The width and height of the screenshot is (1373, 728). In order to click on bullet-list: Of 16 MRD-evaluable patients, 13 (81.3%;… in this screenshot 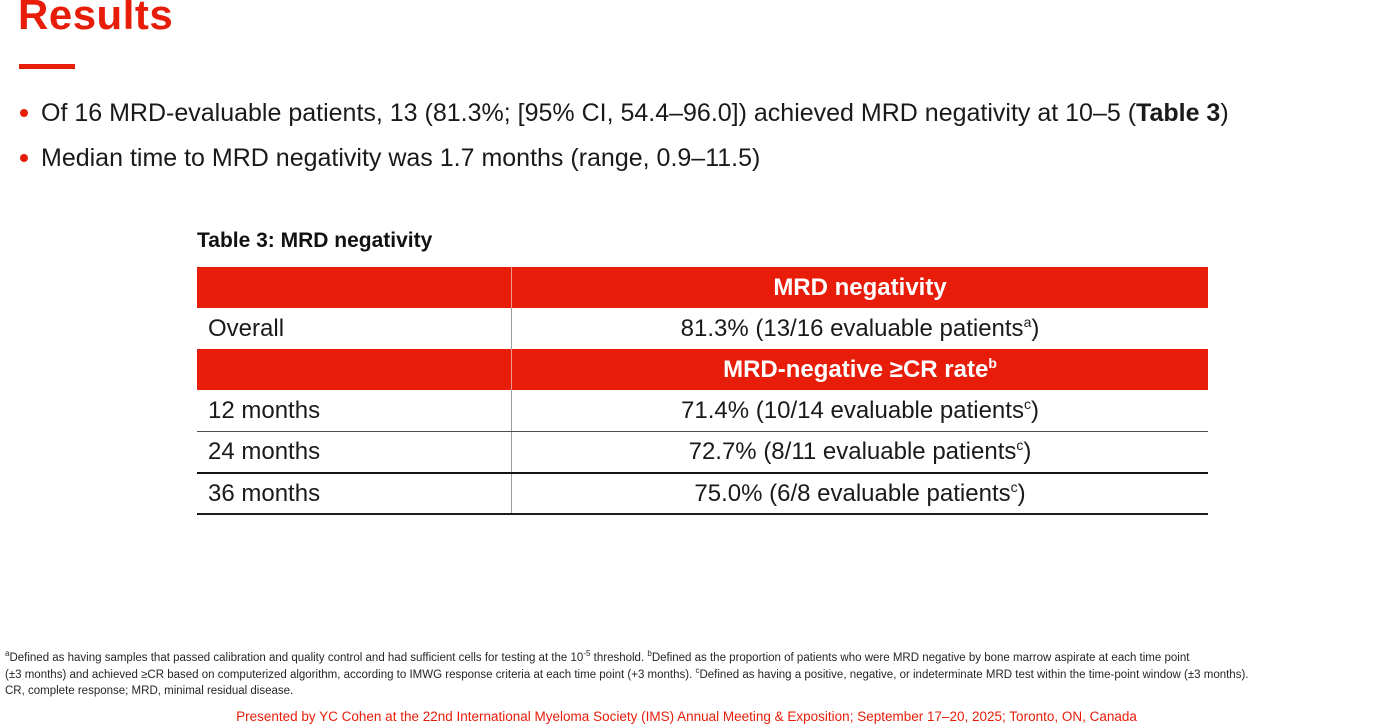, I will do `click(623, 143)`.